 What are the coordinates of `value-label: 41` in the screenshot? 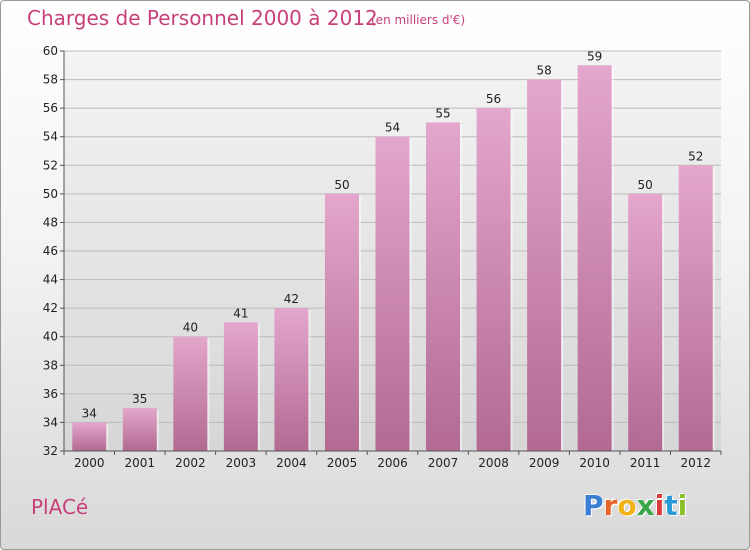 It's located at (240, 313).